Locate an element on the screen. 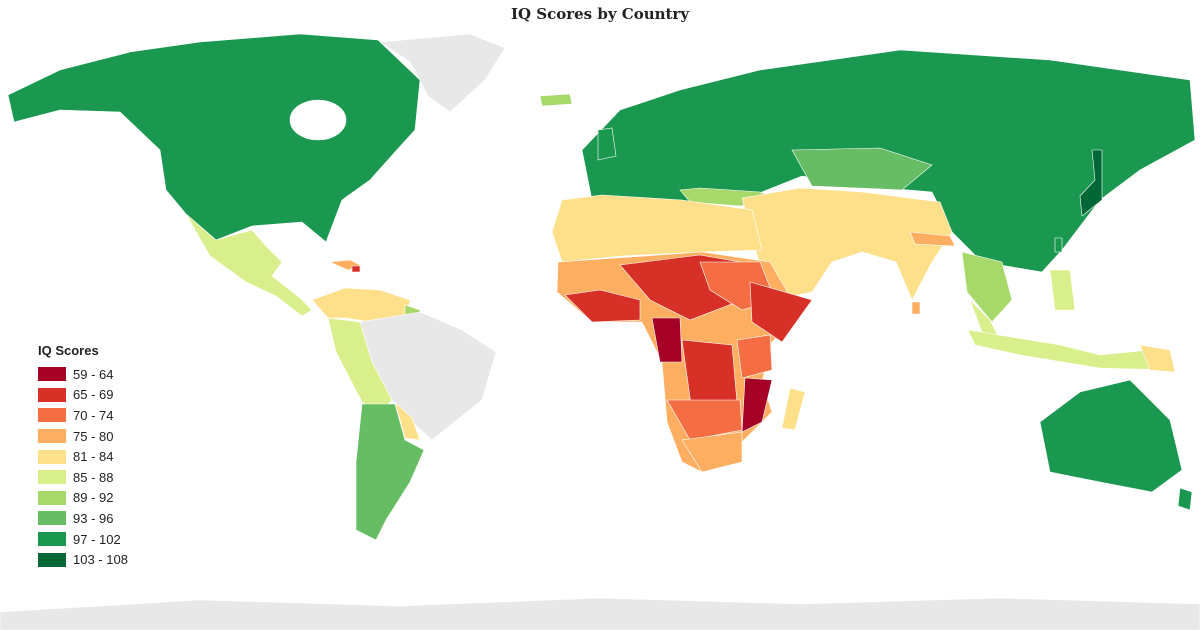 This screenshot has width=1200, height=630. legend-item: 97 - 102 is located at coordinates (83, 539).